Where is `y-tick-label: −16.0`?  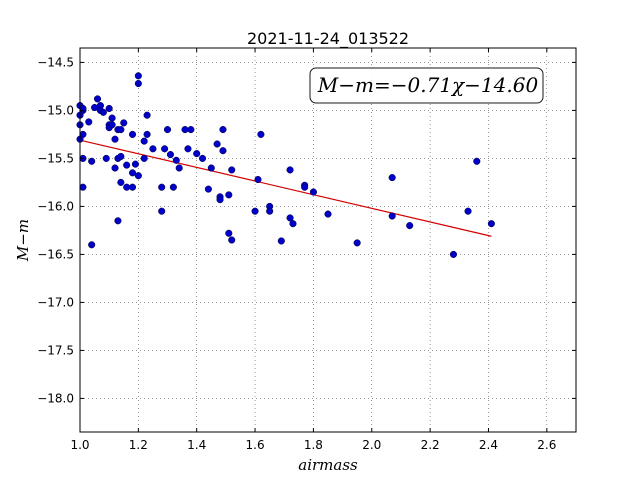
y-tick-label: −16.0 is located at coordinates (55, 206).